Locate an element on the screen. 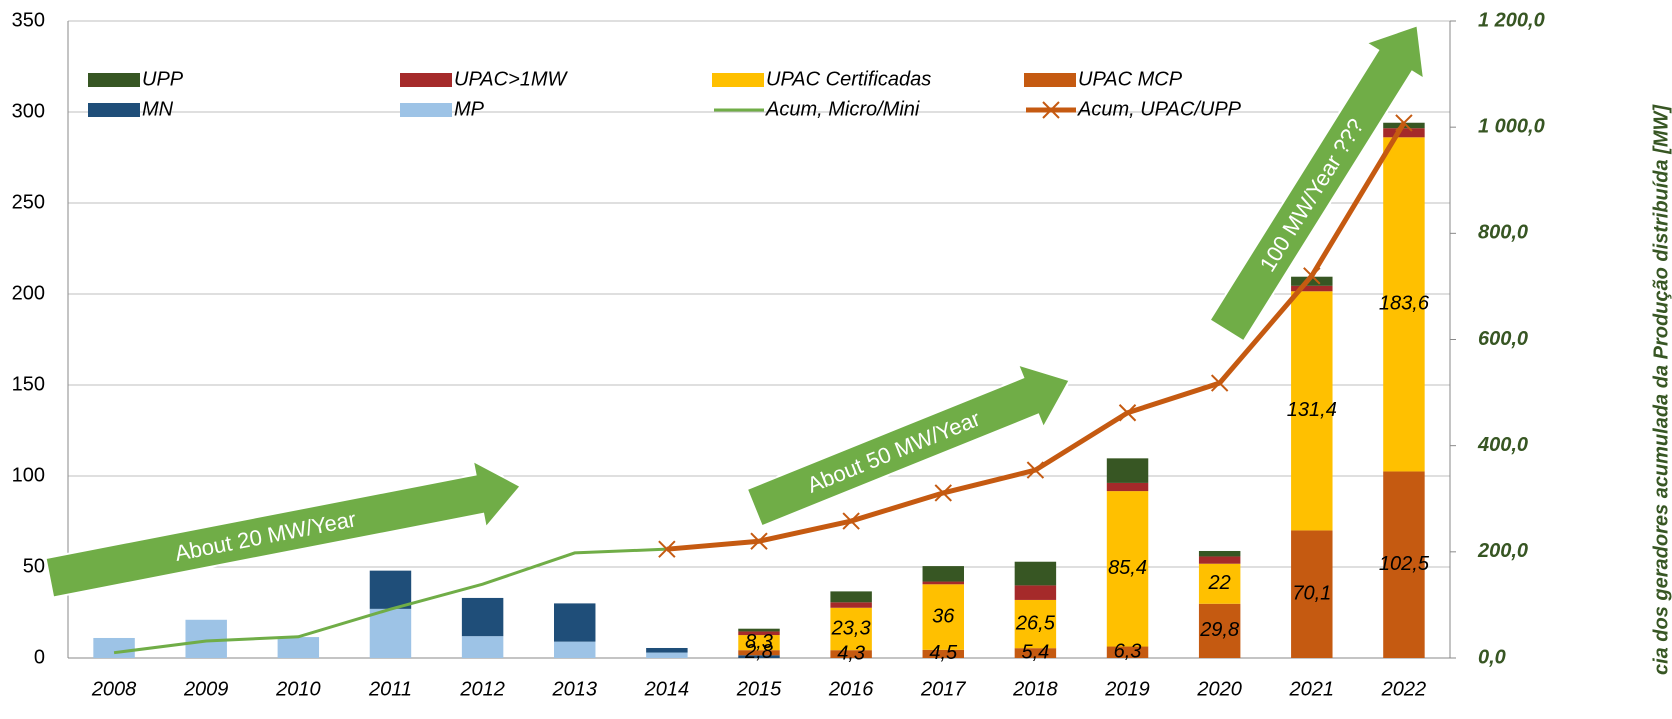 The image size is (1672, 719). x-tick-label: 2015 is located at coordinates (759, 689).